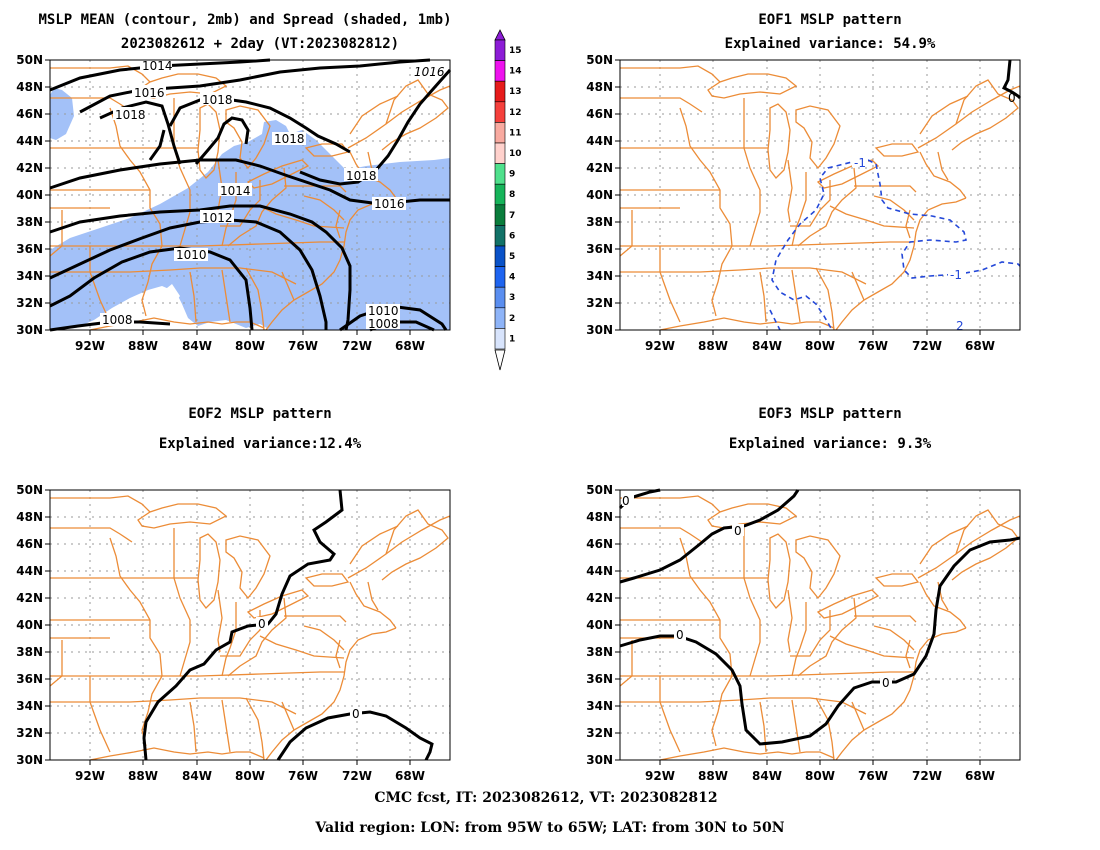  Describe the element at coordinates (512, 278) in the screenshot. I see `colorbar-label: 4` at that location.